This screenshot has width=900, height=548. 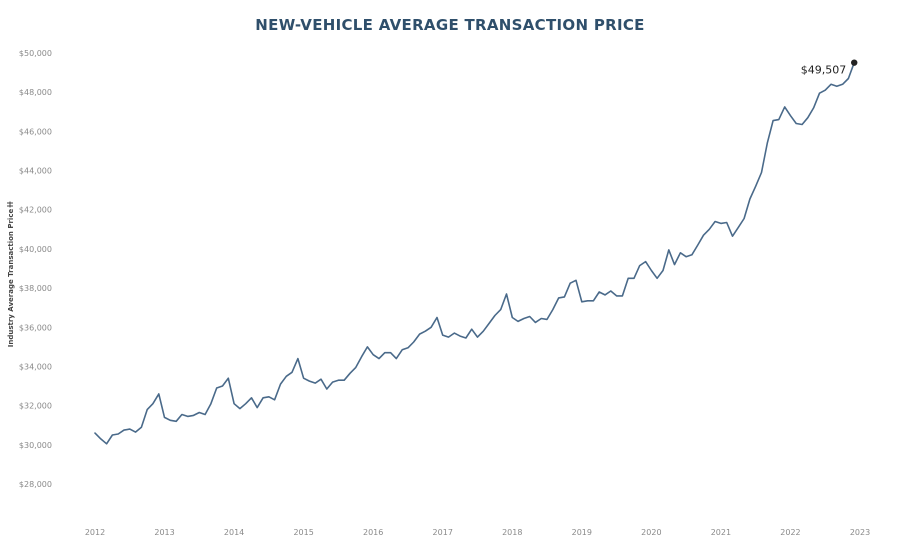 What do you see at coordinates (35, 131) in the screenshot?
I see `y-tick-label: $46,000` at bounding box center [35, 131].